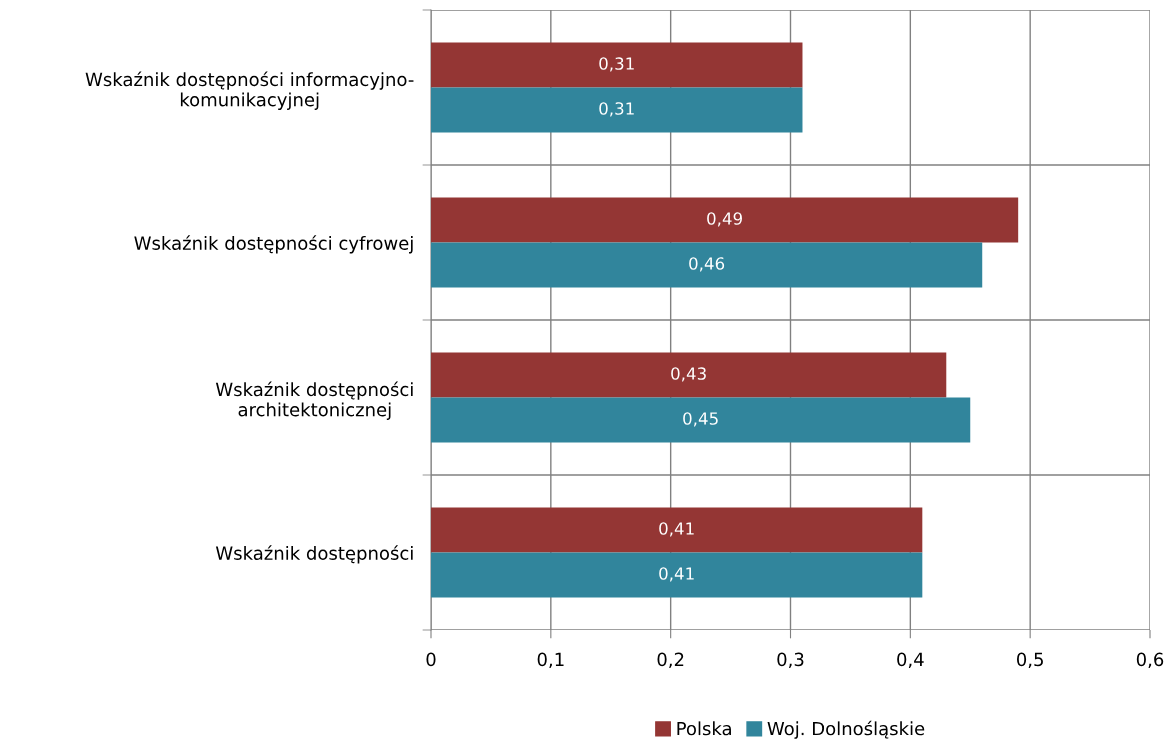 The height and width of the screenshot is (744, 1166). I want to click on x-tick-label: 0,5, so click(1030, 660).